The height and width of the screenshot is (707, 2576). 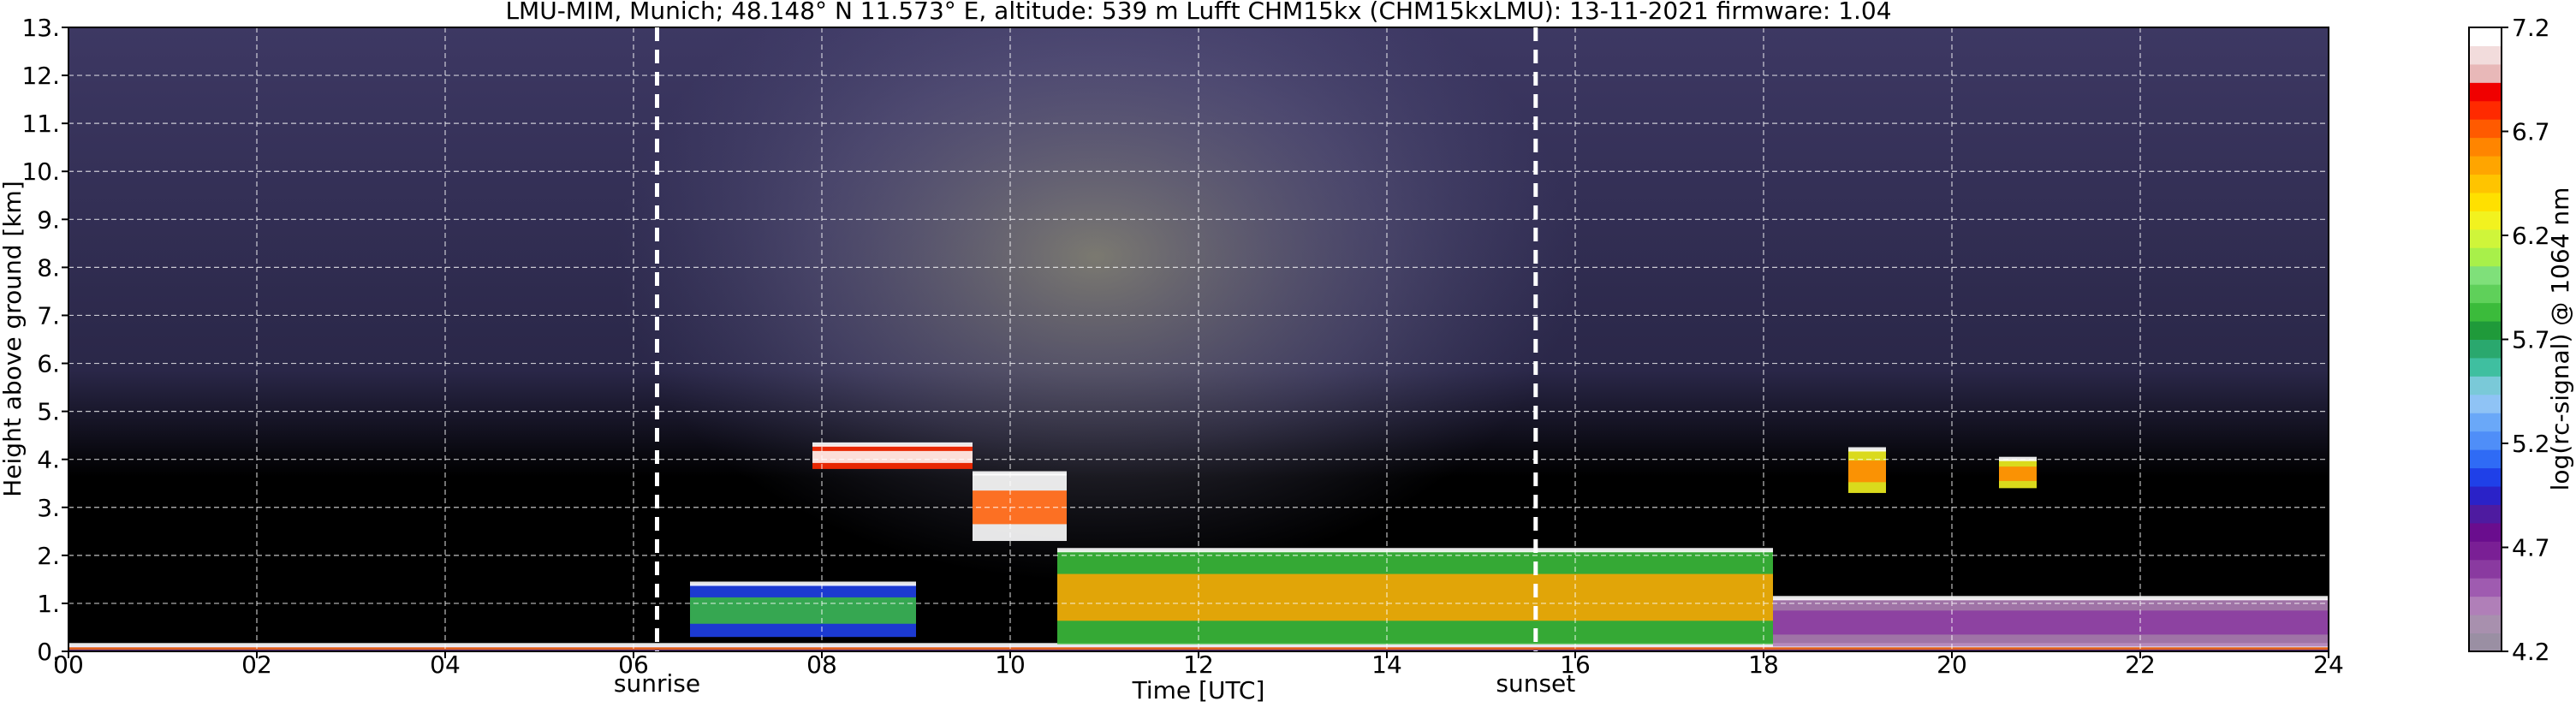 What do you see at coordinates (633, 665) in the screenshot?
I see `x-tick-label: 06` at bounding box center [633, 665].